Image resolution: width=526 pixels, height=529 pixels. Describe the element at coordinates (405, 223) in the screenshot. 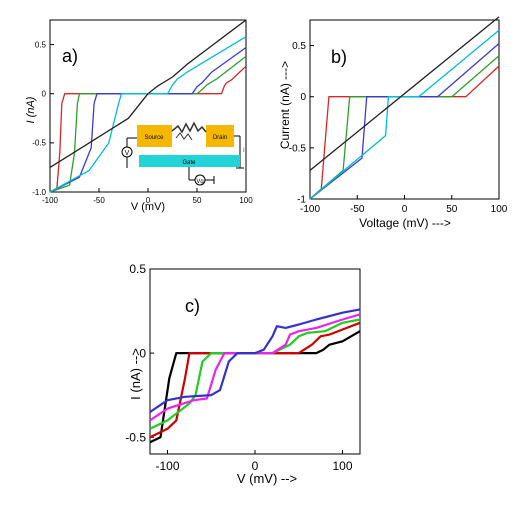

I see `chart-b-xlabel: Voltage (mV) --->` at that location.